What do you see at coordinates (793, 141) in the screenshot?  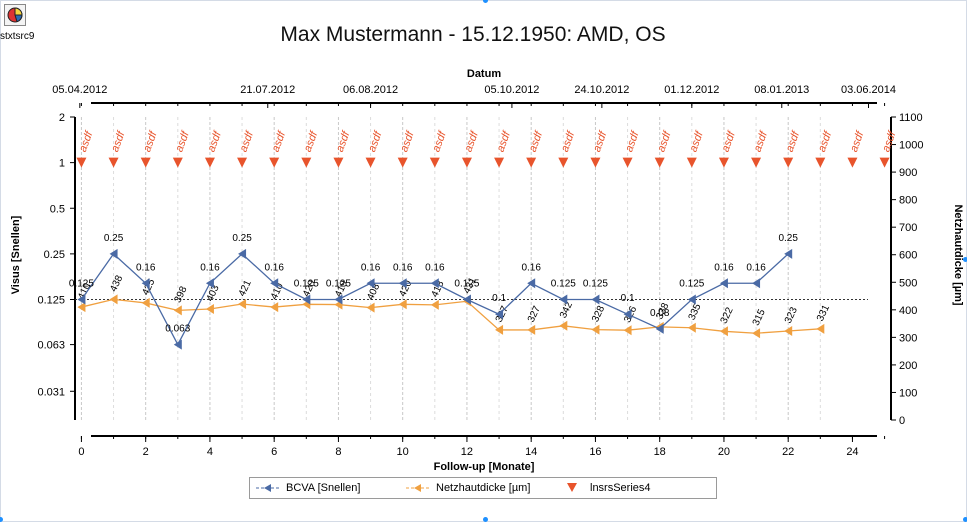 I see `lnsrsseries4-label-22: asdf` at bounding box center [793, 141].